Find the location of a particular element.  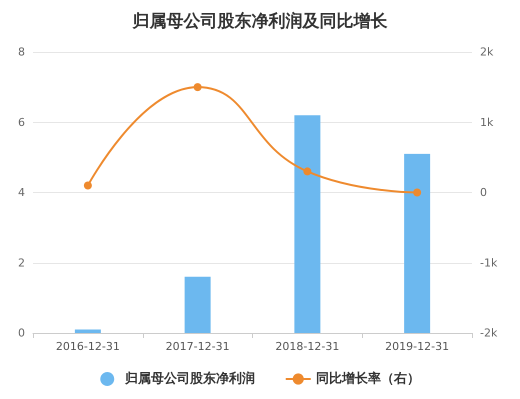

x-tick-label: 2019-12-31 is located at coordinates (417, 346).